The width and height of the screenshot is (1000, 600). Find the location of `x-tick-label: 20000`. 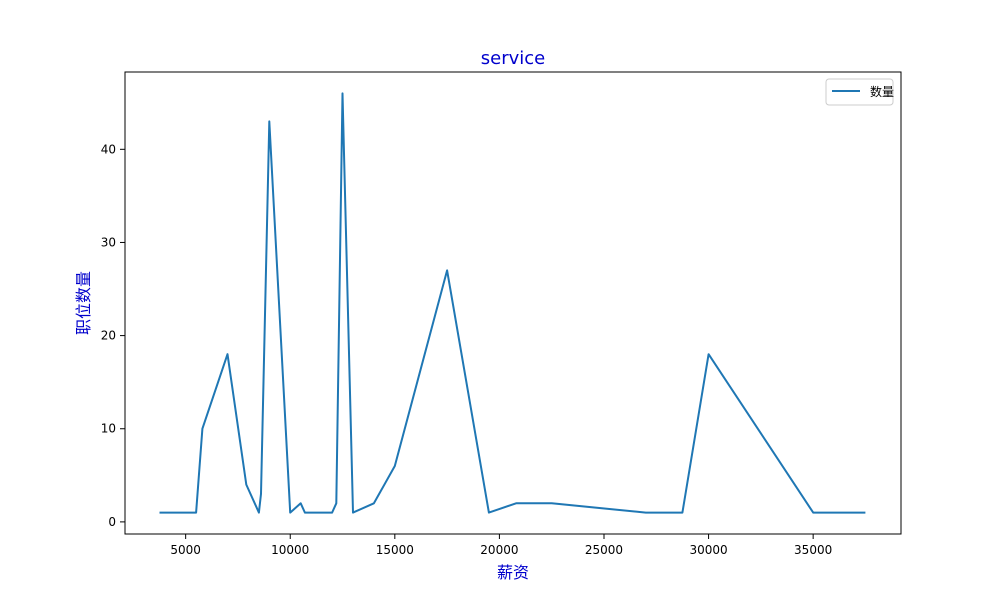

x-tick-label: 20000 is located at coordinates (499, 550).